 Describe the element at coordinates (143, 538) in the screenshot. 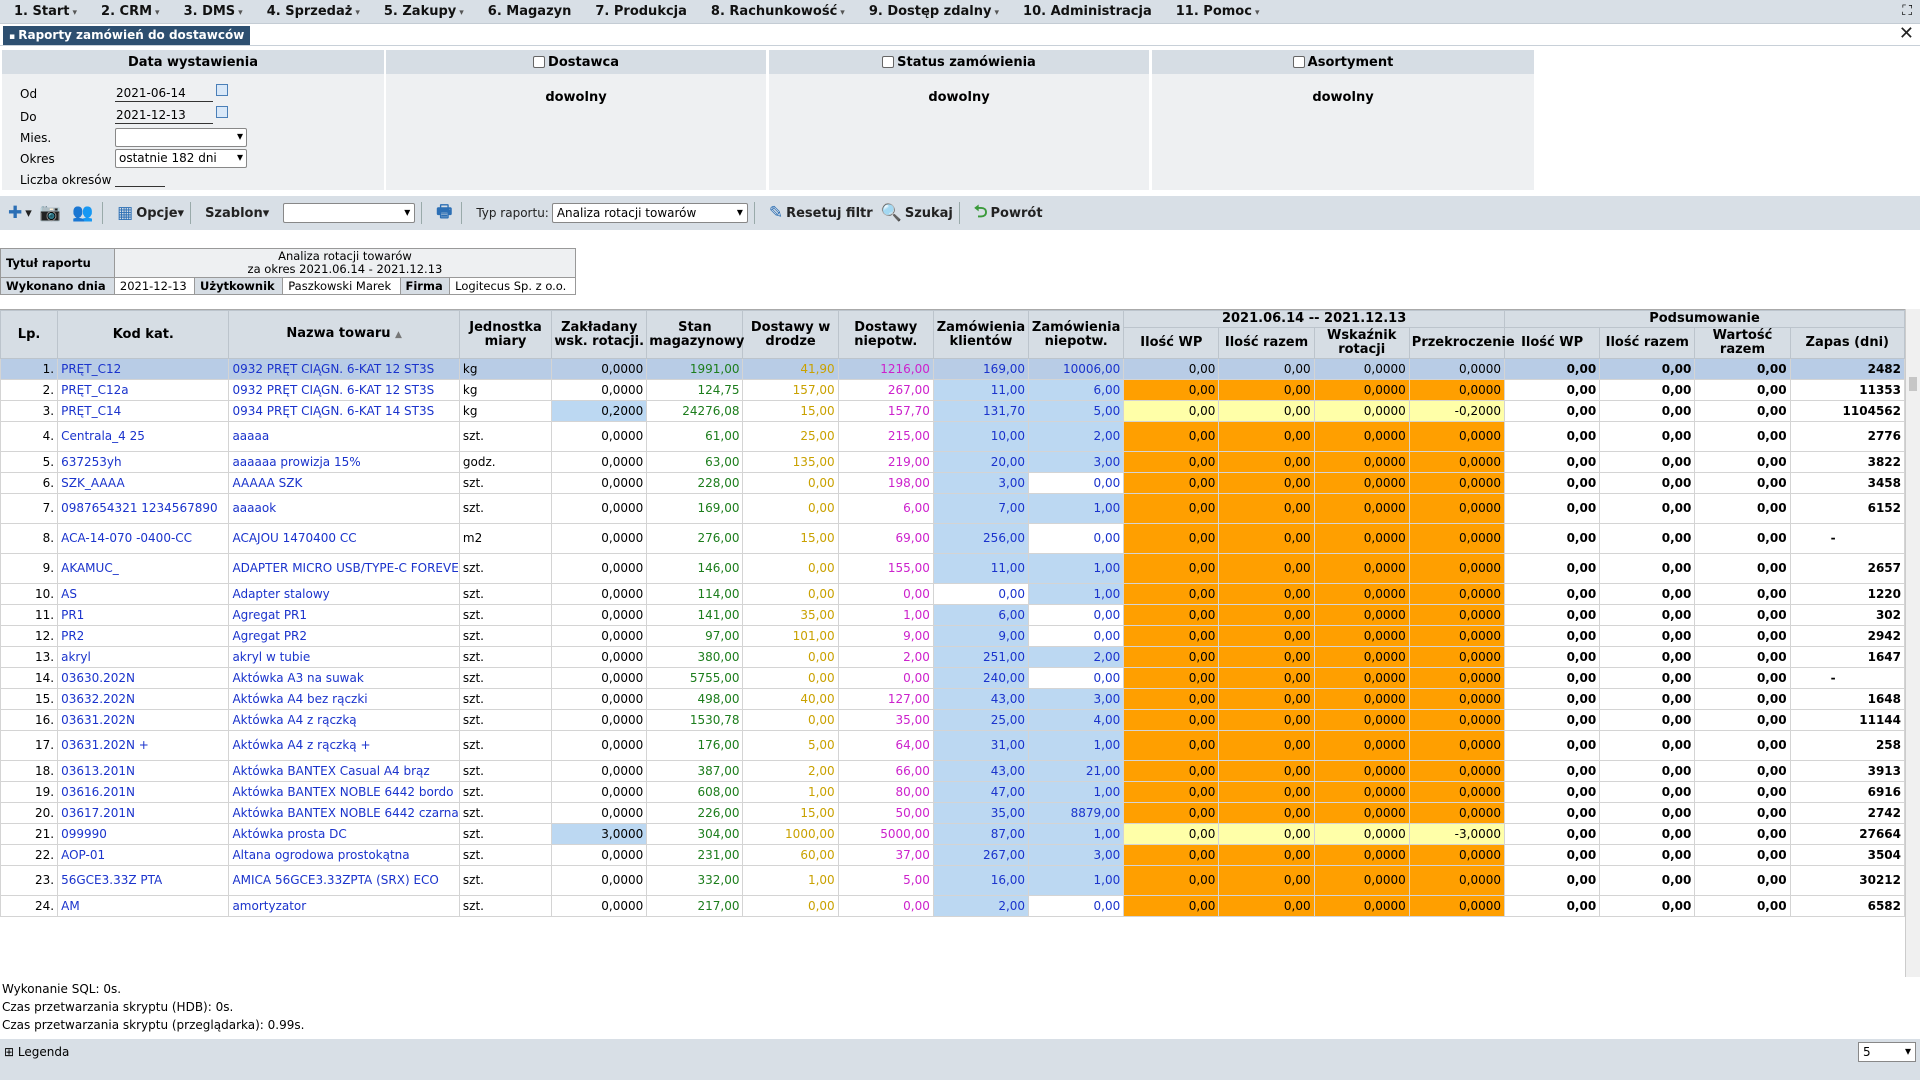

I see `row-kod: ACA-14-070 -0400-CC` at that location.